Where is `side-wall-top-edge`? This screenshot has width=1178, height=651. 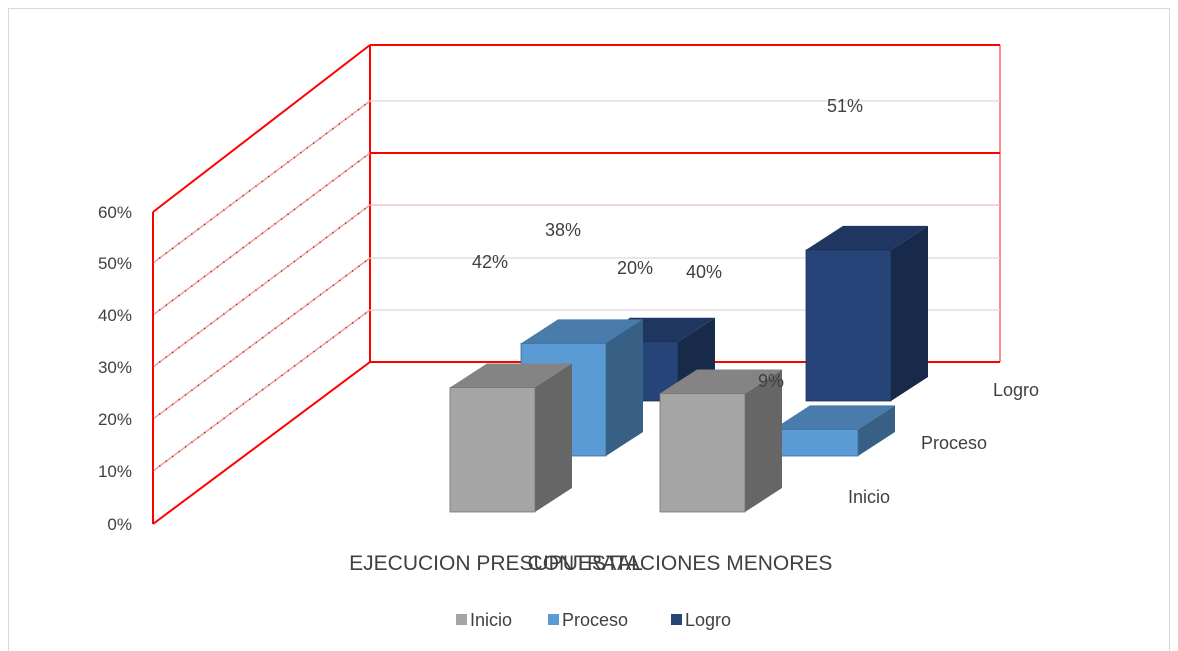 side-wall-top-edge is located at coordinates (261, 128).